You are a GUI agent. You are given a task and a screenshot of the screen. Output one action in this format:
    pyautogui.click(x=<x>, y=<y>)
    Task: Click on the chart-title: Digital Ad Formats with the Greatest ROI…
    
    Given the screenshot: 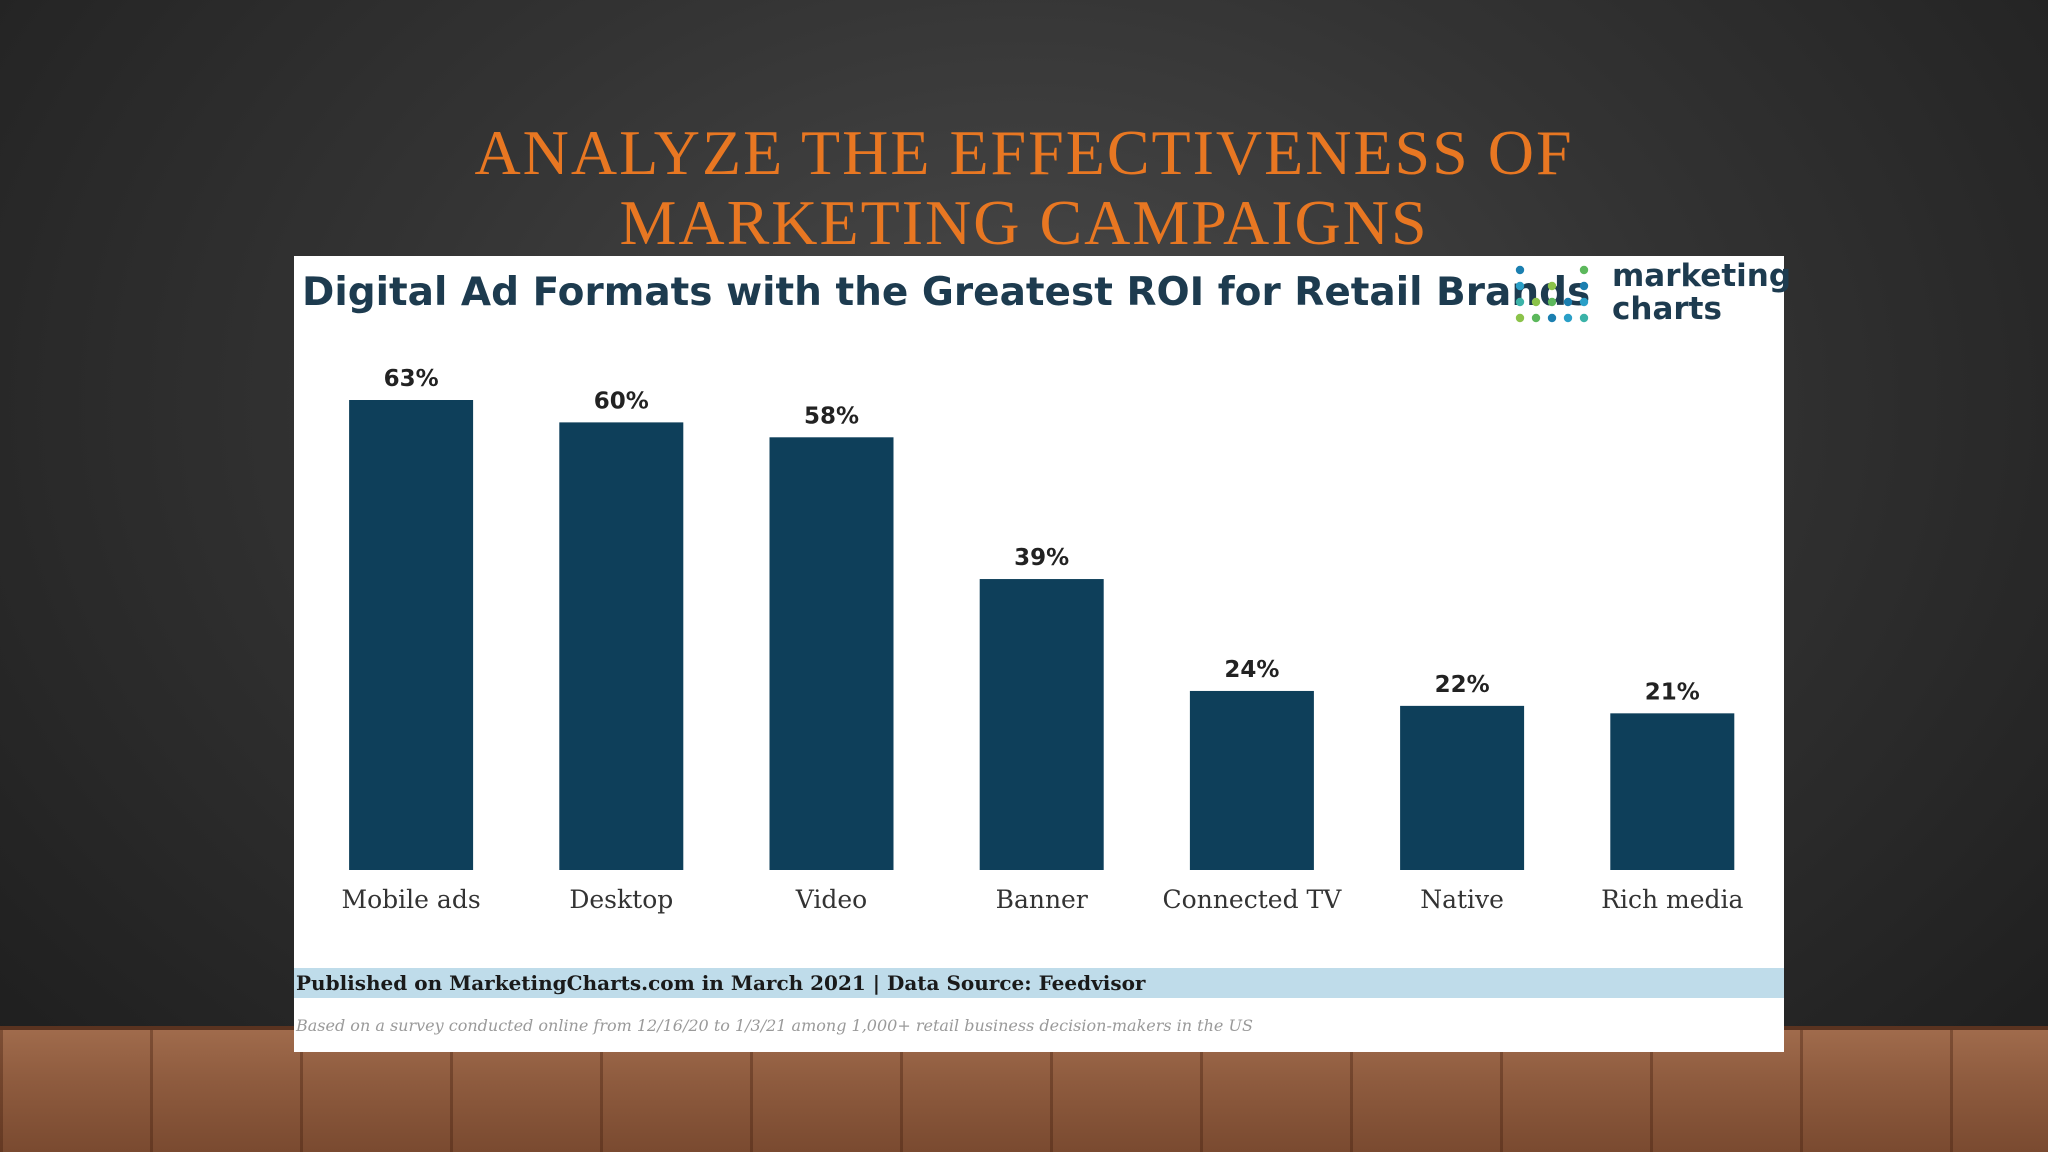 What is the action you would take?
    pyautogui.click(x=946, y=292)
    